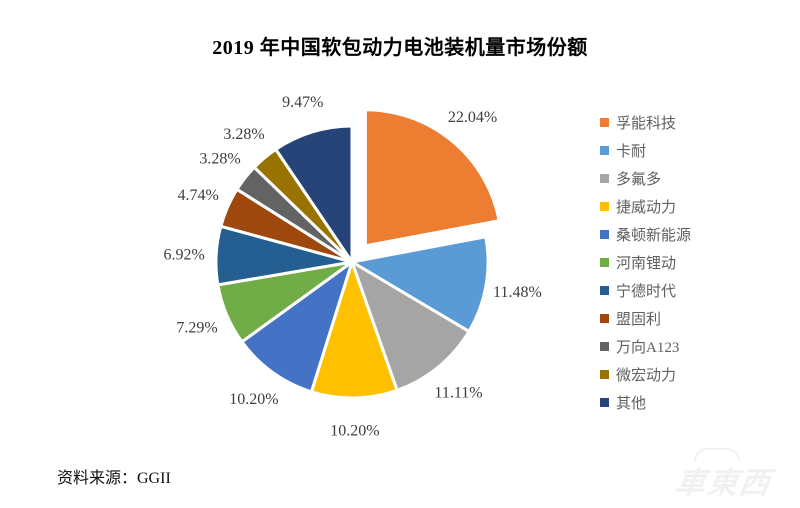 Image resolution: width=800 pixels, height=508 pixels. I want to click on legend-label: 其他, so click(631, 403).